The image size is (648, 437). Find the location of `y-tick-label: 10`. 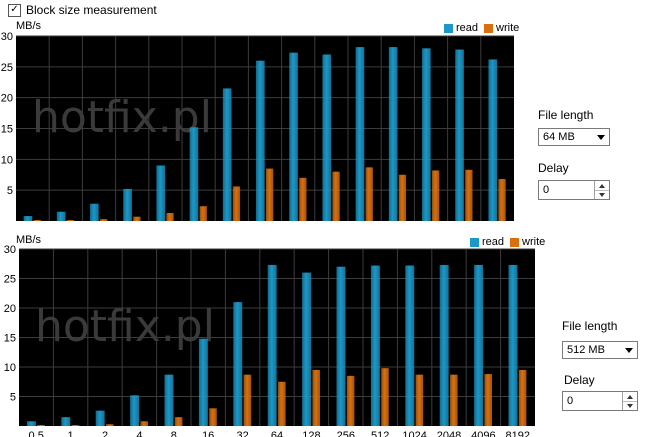

y-tick-label: 10 is located at coordinates (7, 160).